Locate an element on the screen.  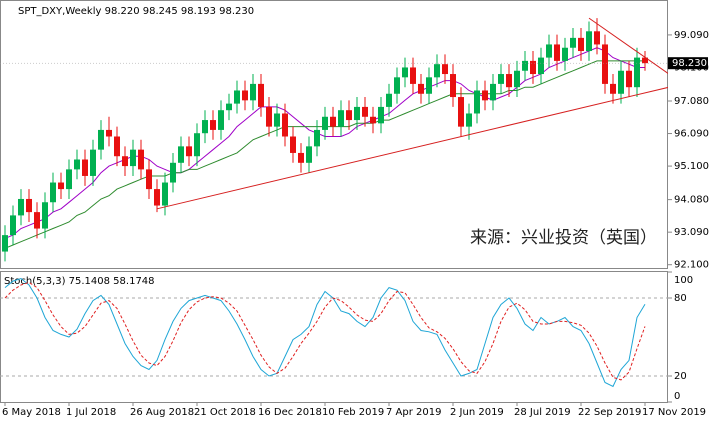
x-tick-label: 10 Feb 2019 is located at coordinates (353, 412).